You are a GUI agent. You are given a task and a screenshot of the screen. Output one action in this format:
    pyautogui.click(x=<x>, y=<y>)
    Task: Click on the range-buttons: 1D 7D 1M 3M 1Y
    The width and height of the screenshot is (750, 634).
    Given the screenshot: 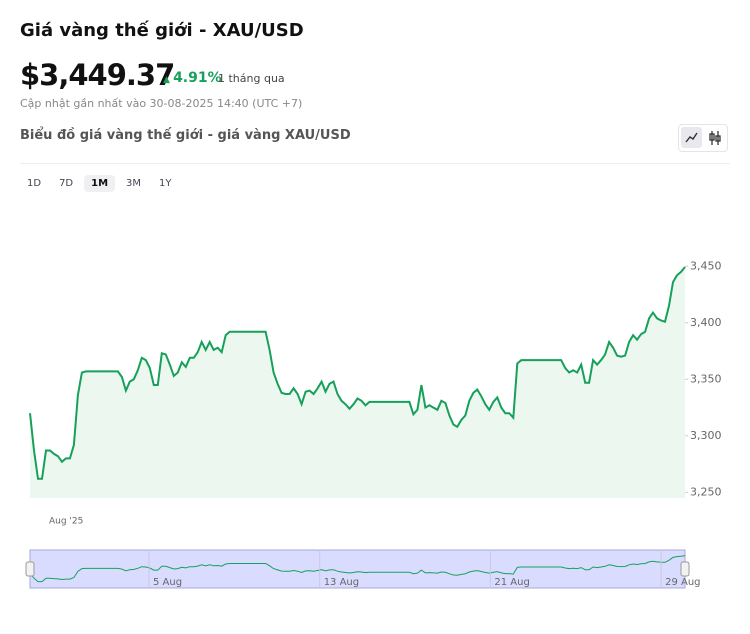 What is the action you would take?
    pyautogui.click(x=99, y=183)
    